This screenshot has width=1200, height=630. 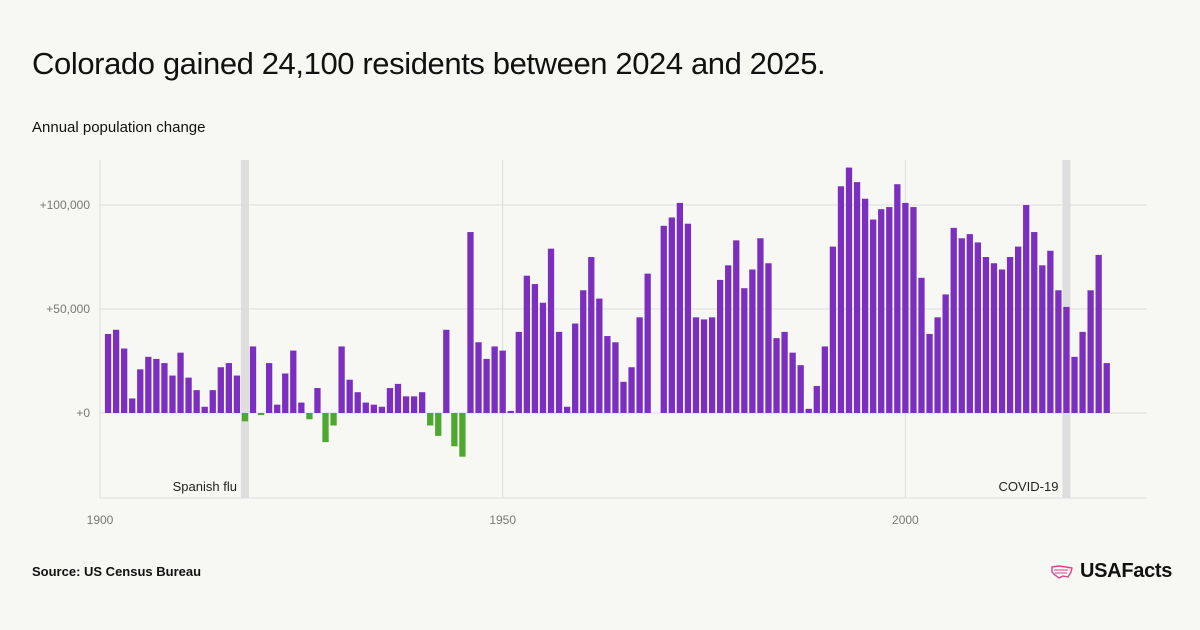 What do you see at coordinates (365, 407) in the screenshot?
I see `bar-1933` at bounding box center [365, 407].